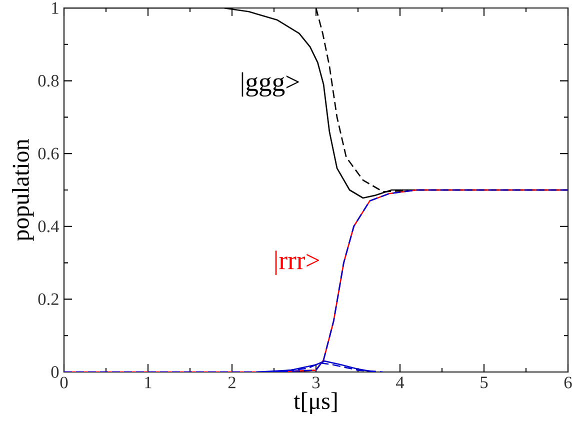 The height and width of the screenshot is (421, 577). Describe the element at coordinates (49, 226) in the screenshot. I see `y-tick-label: 0.4` at that location.